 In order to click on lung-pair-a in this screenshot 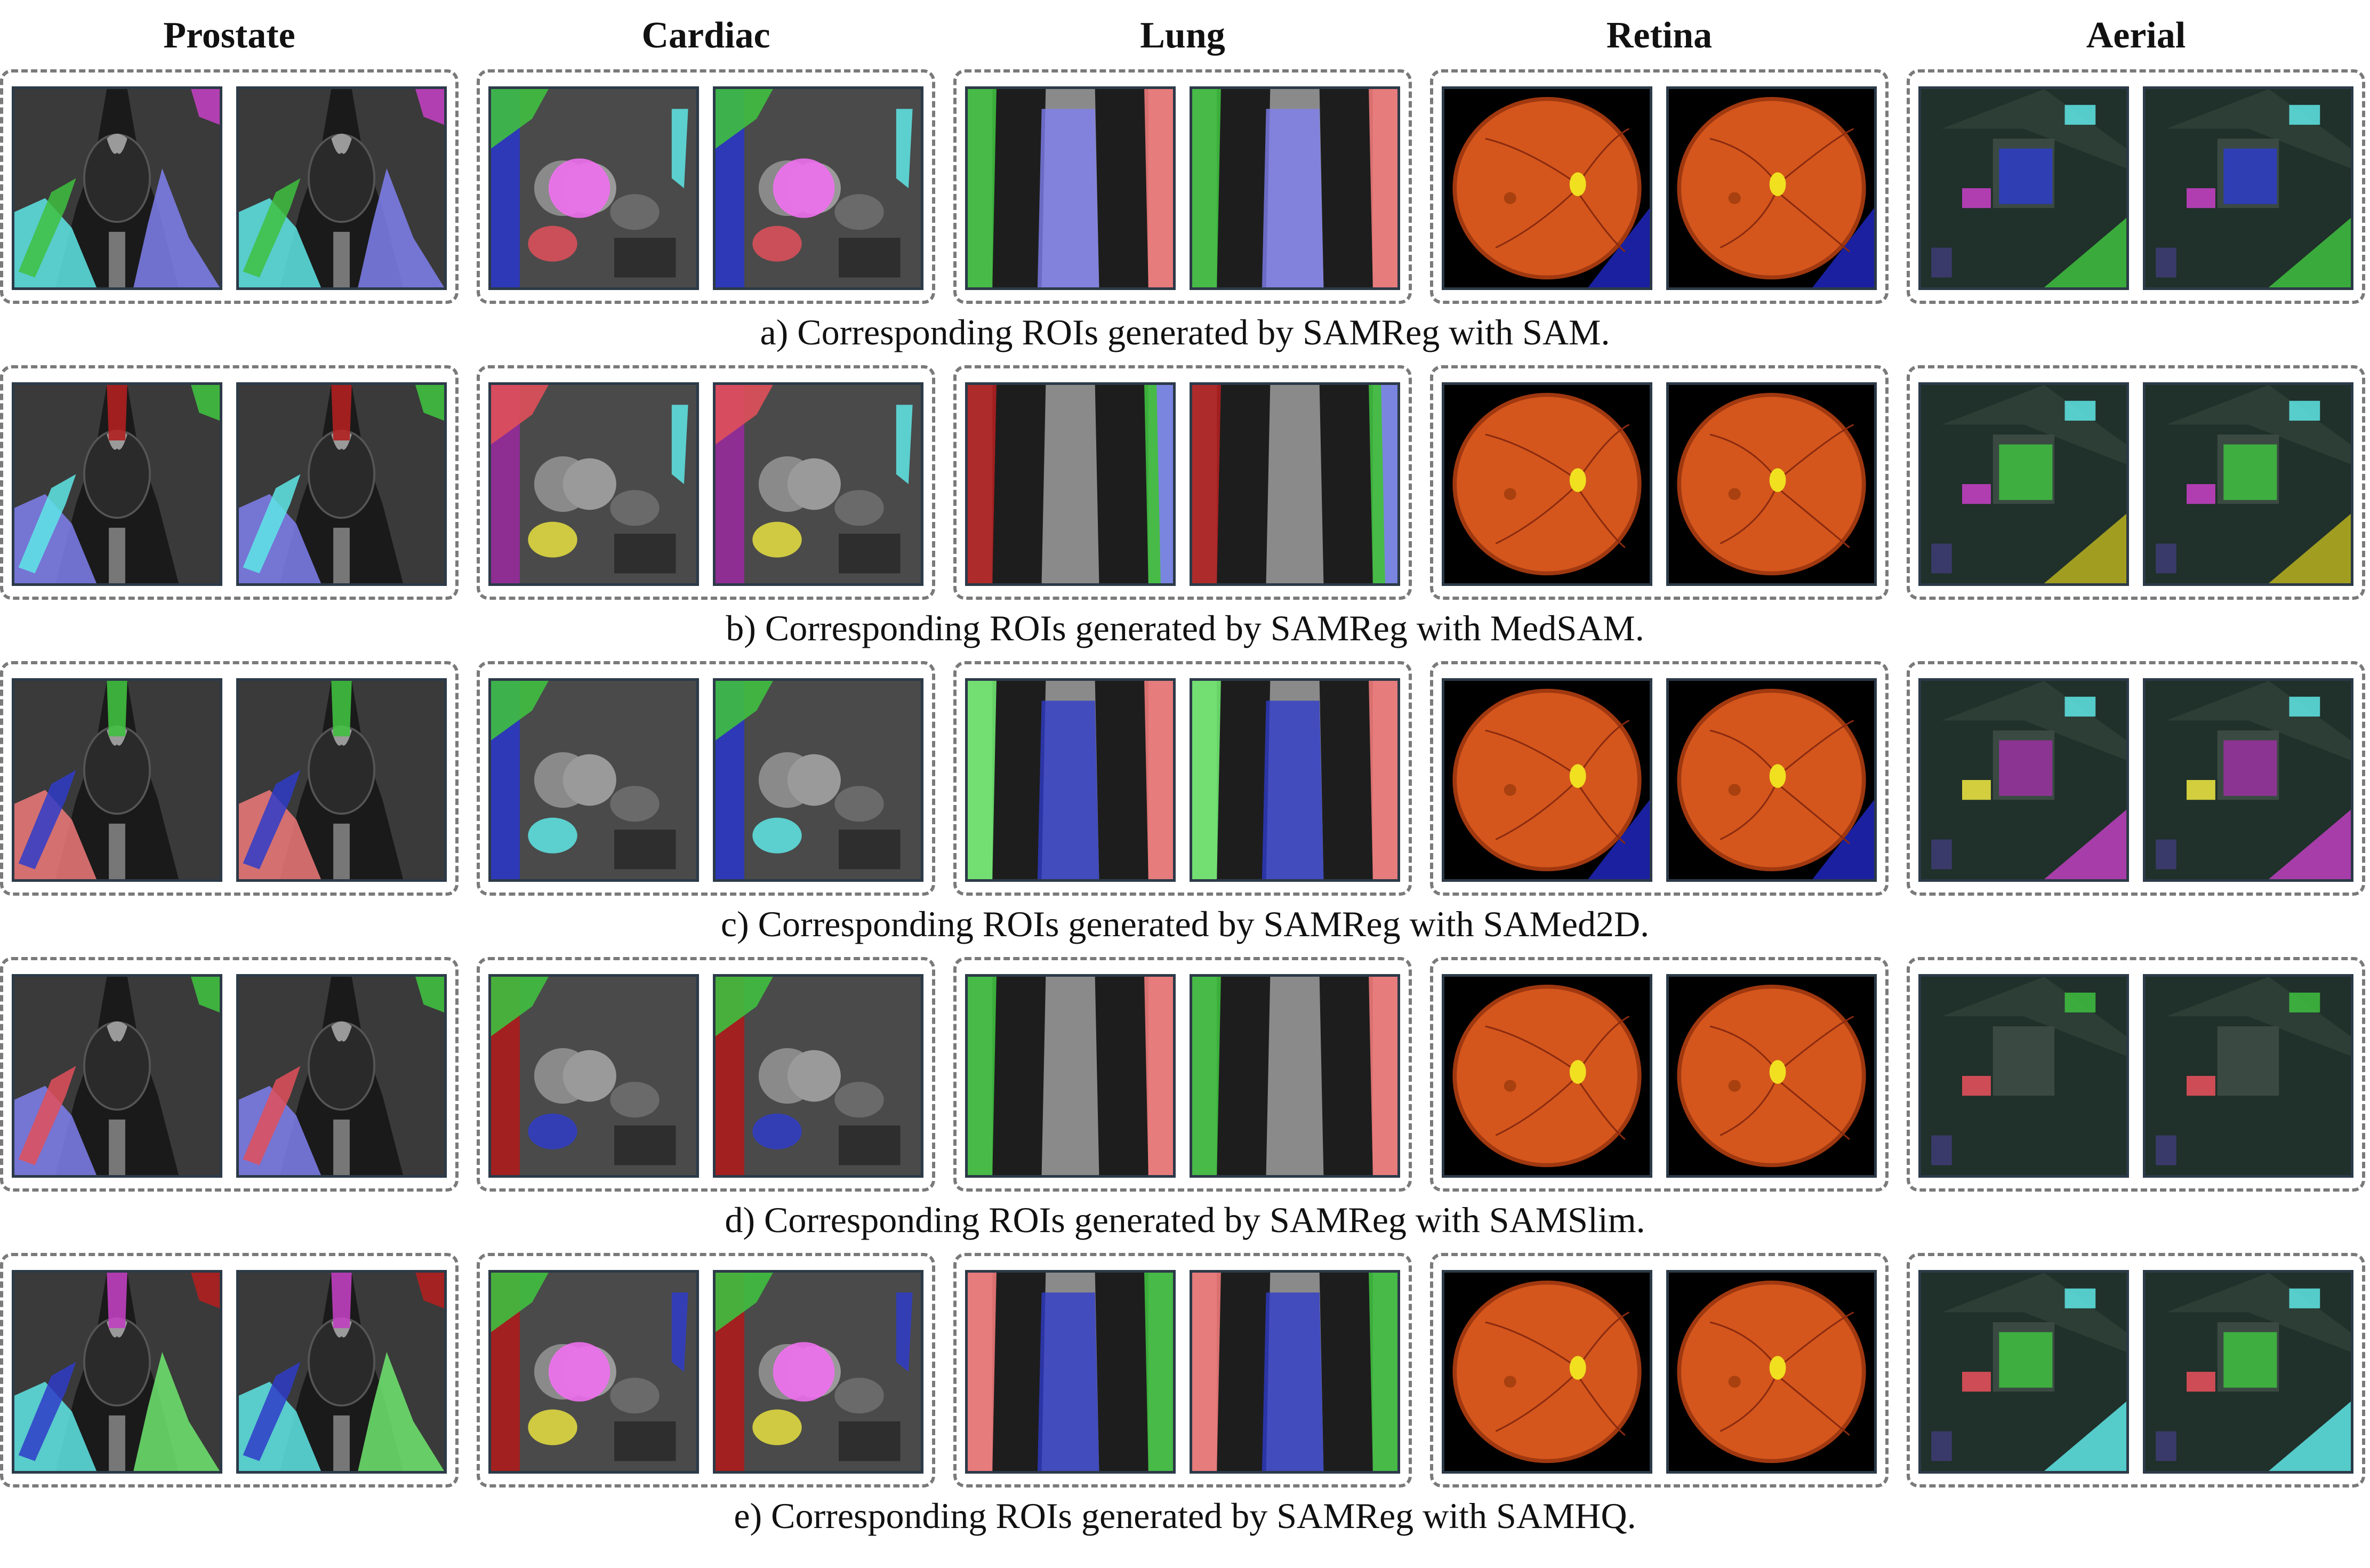, I will do `click(1182, 186)`.